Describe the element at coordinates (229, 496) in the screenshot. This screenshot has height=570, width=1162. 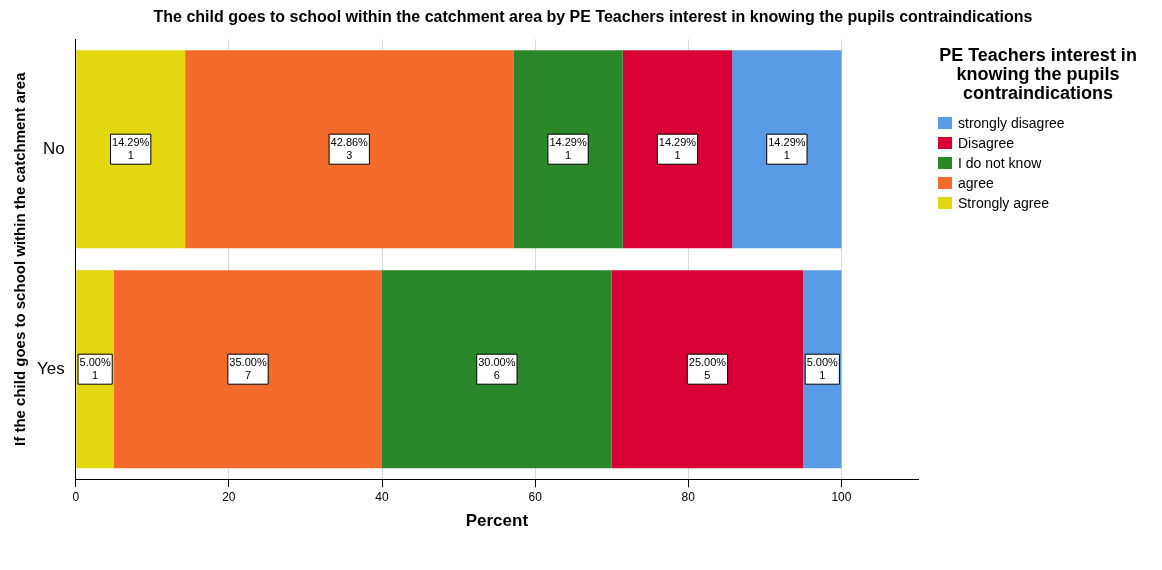
I see `x-tick-label: 20` at that location.